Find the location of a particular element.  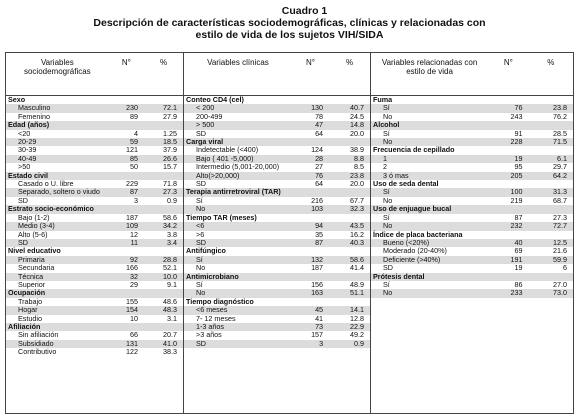

row-n: 27 is located at coordinates (319, 167).